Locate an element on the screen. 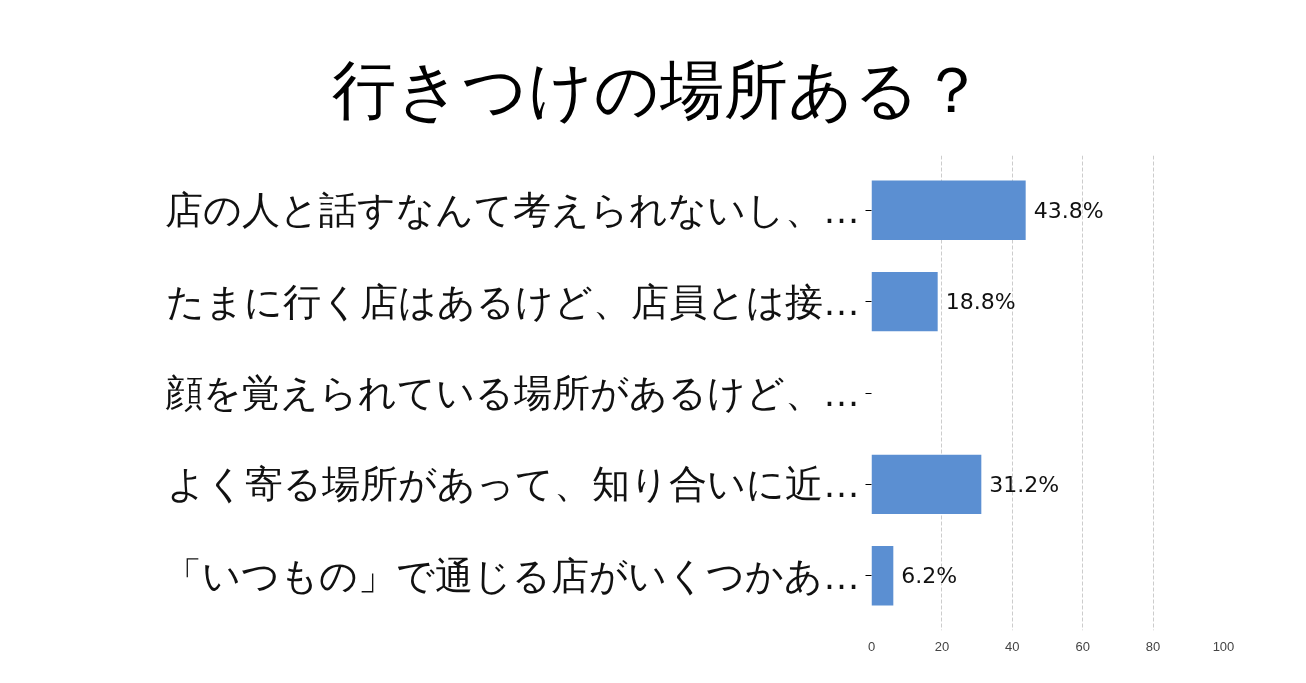 This screenshot has width=1306, height=683. data-label: 43.8% is located at coordinates (1068, 210).